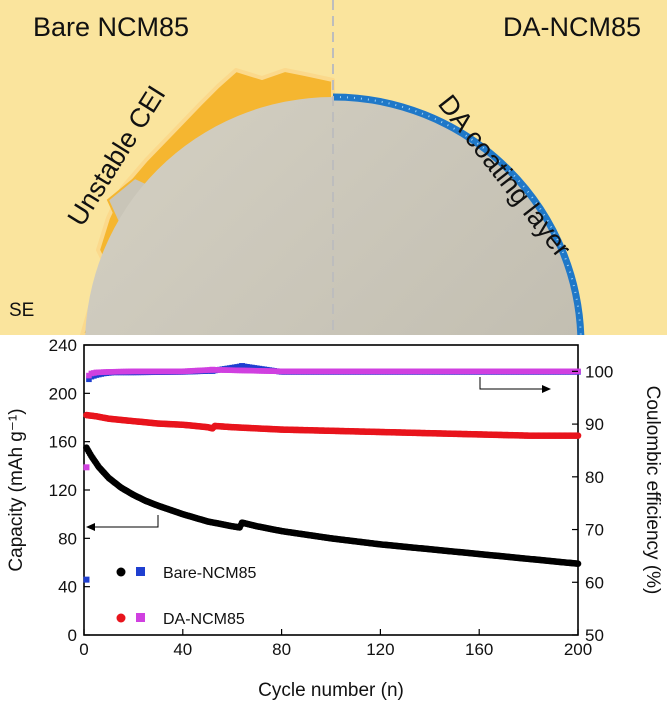 The width and height of the screenshot is (667, 705). Describe the element at coordinates (63, 442) in the screenshot. I see `y-left-tick-label: 160` at that location.